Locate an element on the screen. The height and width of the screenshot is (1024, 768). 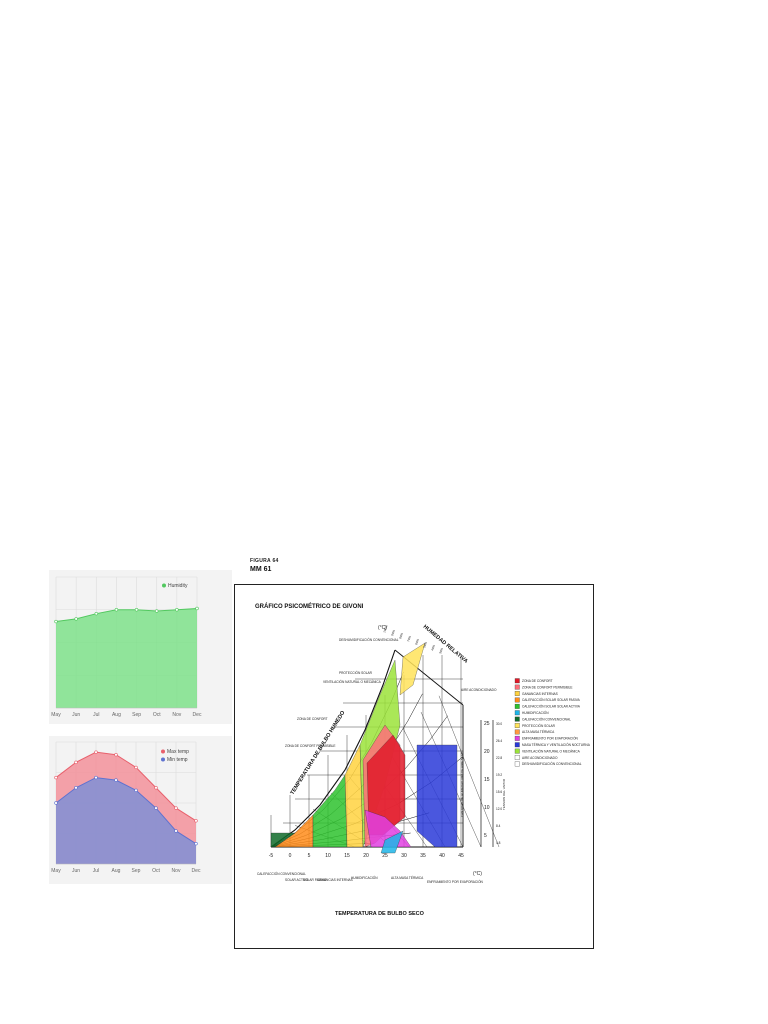
legend-label: GANANCIAS INTERNAS is located at coordinates (540, 694).